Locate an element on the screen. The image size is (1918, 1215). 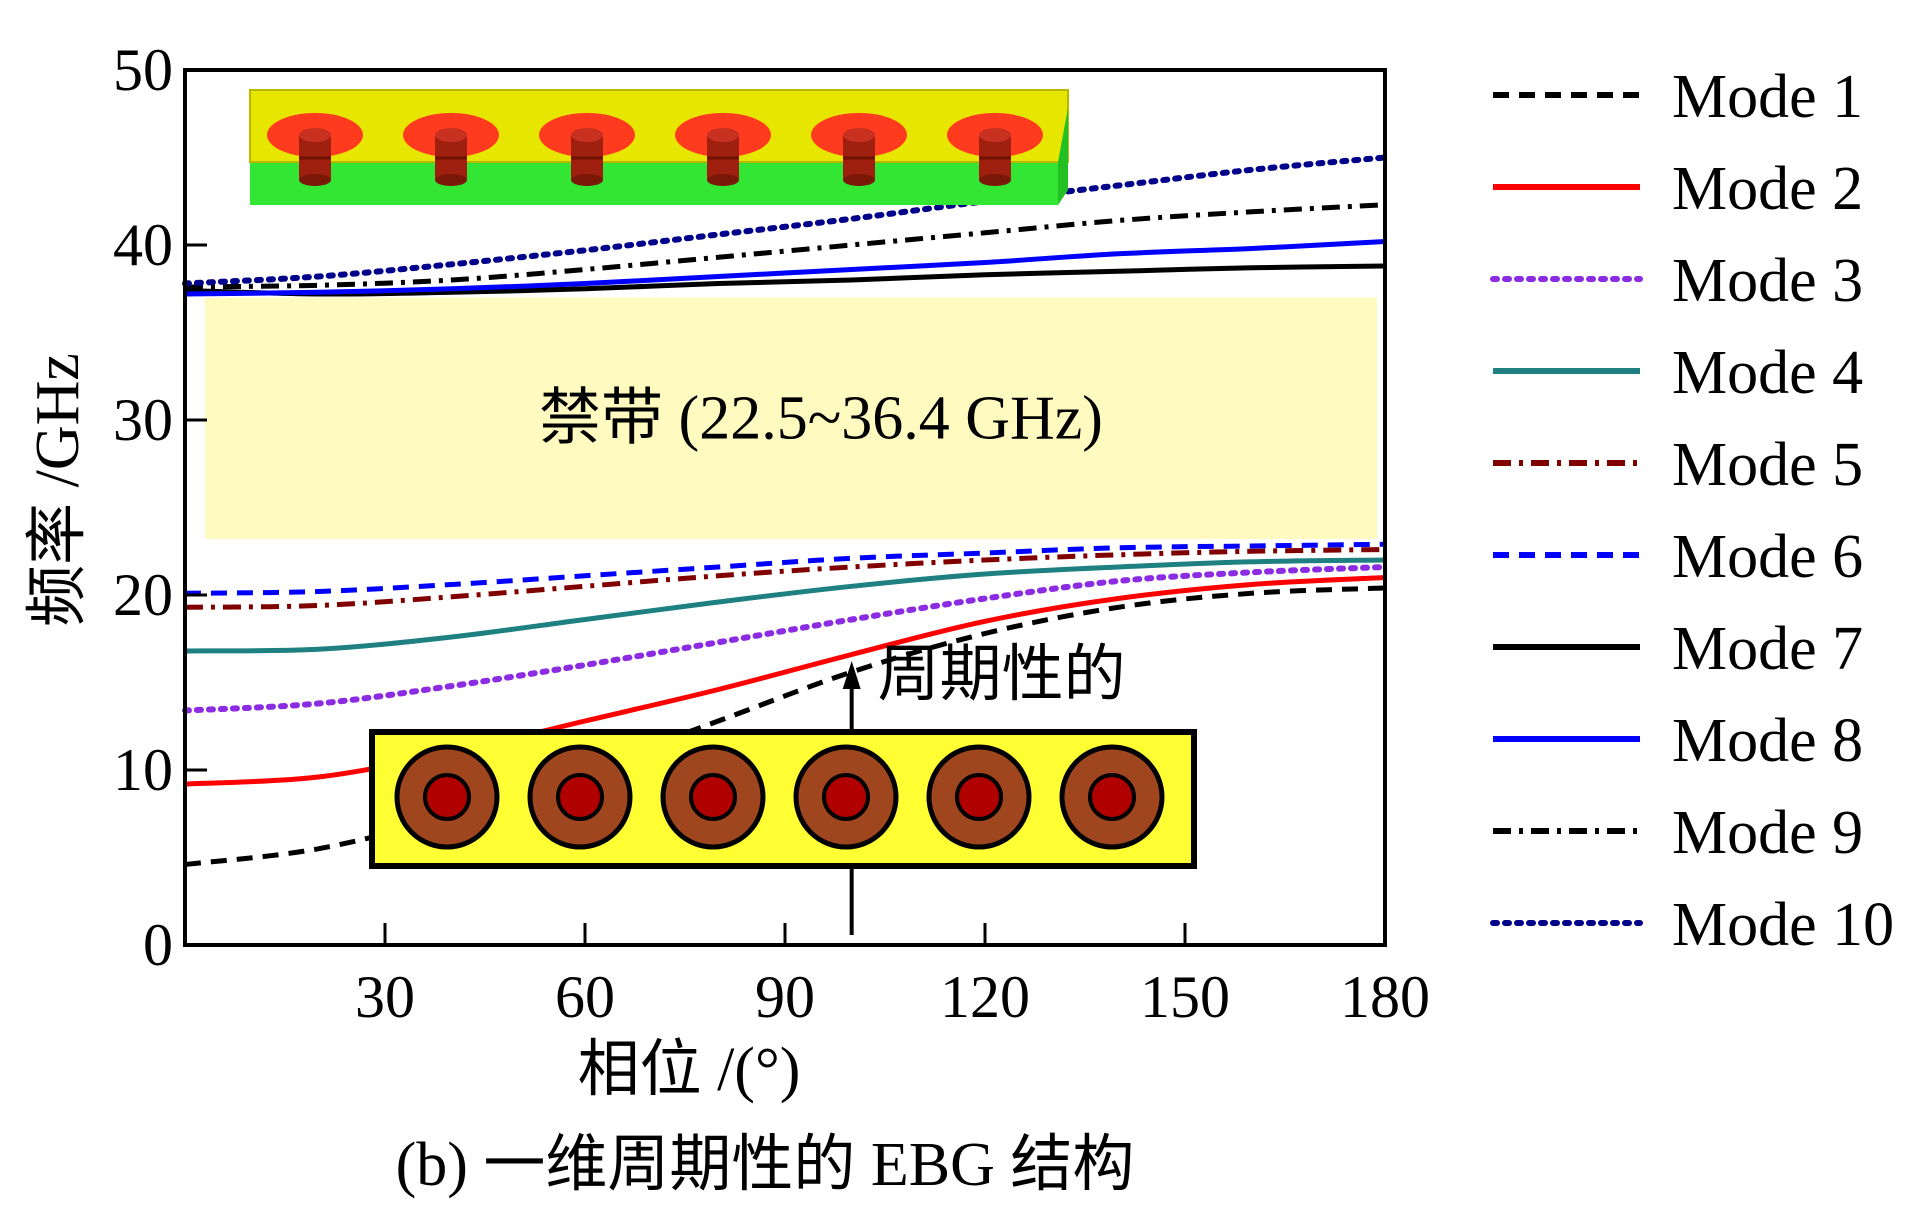
legend-item-mode-2: Mode 2 is located at coordinates (1678, 189).